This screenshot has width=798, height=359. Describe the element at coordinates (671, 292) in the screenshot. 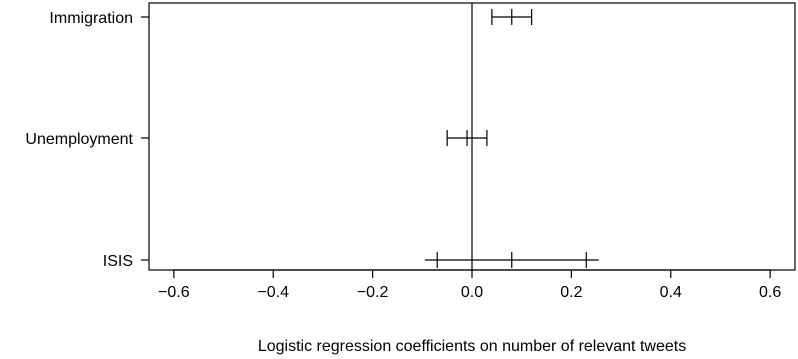

I see `x-tick-label: 0.4` at that location.